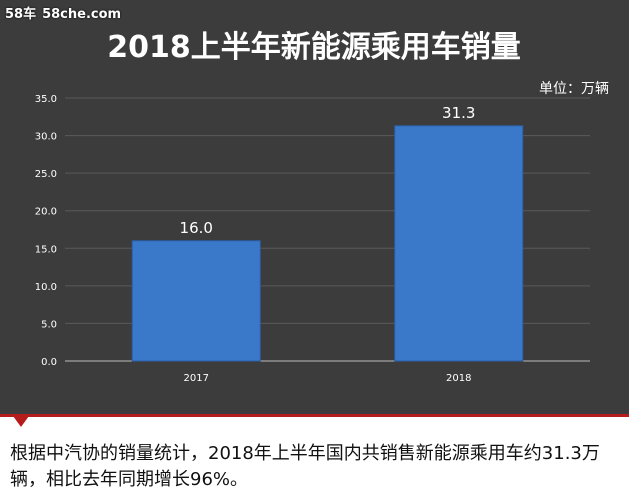  What do you see at coordinates (46, 212) in the screenshot?
I see `y-tick-label: 20.0` at bounding box center [46, 212].